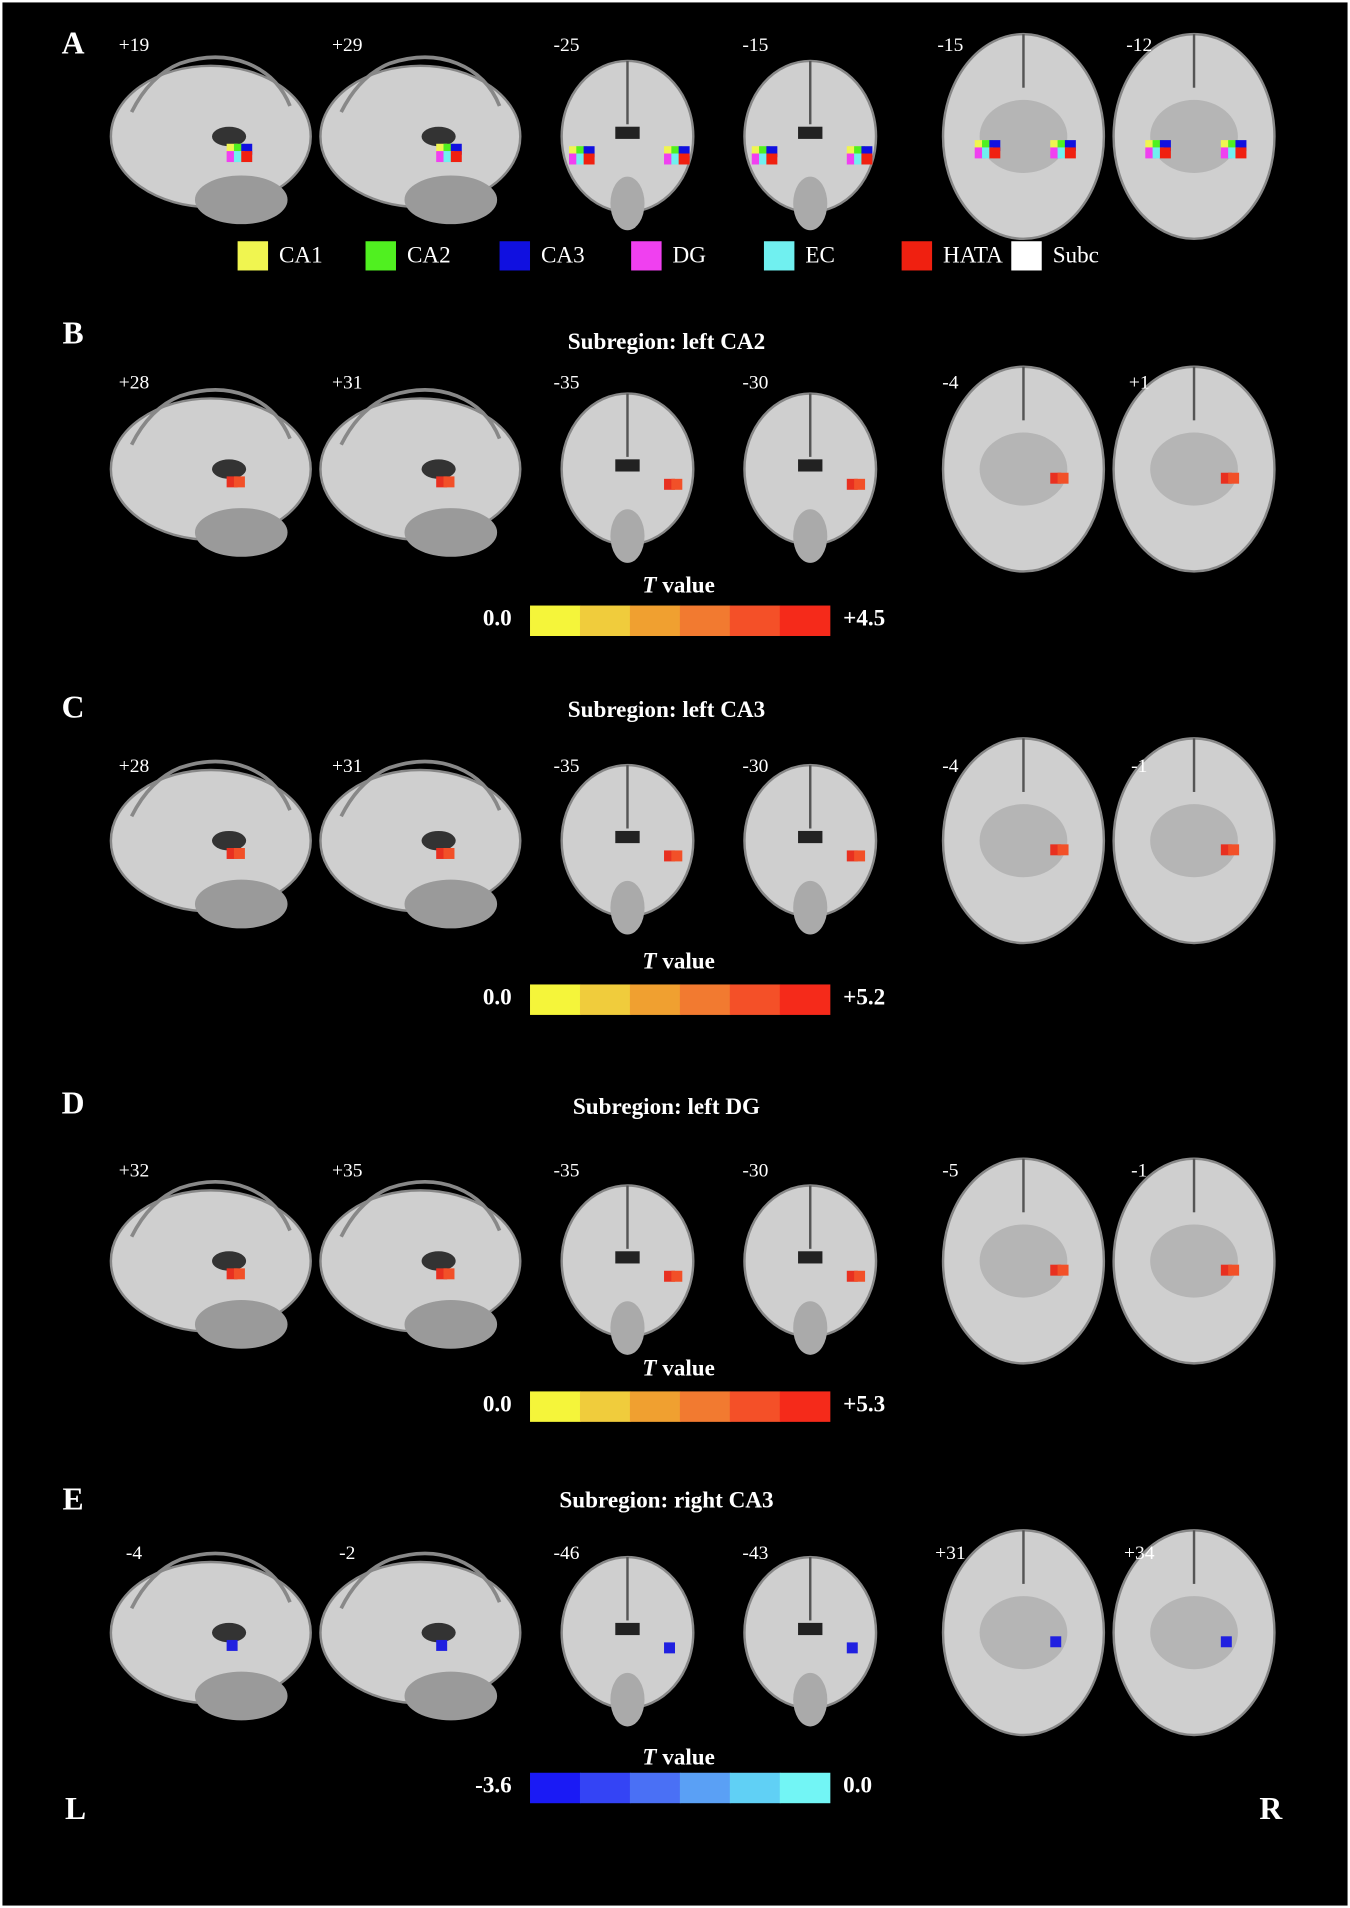  I want to click on colorbar-max: +4.5, so click(864, 618).